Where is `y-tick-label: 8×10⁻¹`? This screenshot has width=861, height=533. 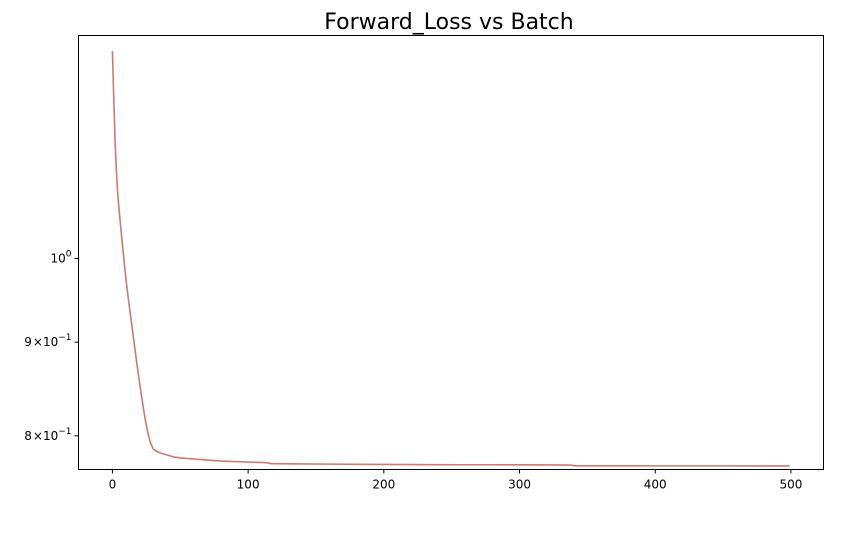 y-tick-label: 8×10⁻¹ is located at coordinates (47, 435).